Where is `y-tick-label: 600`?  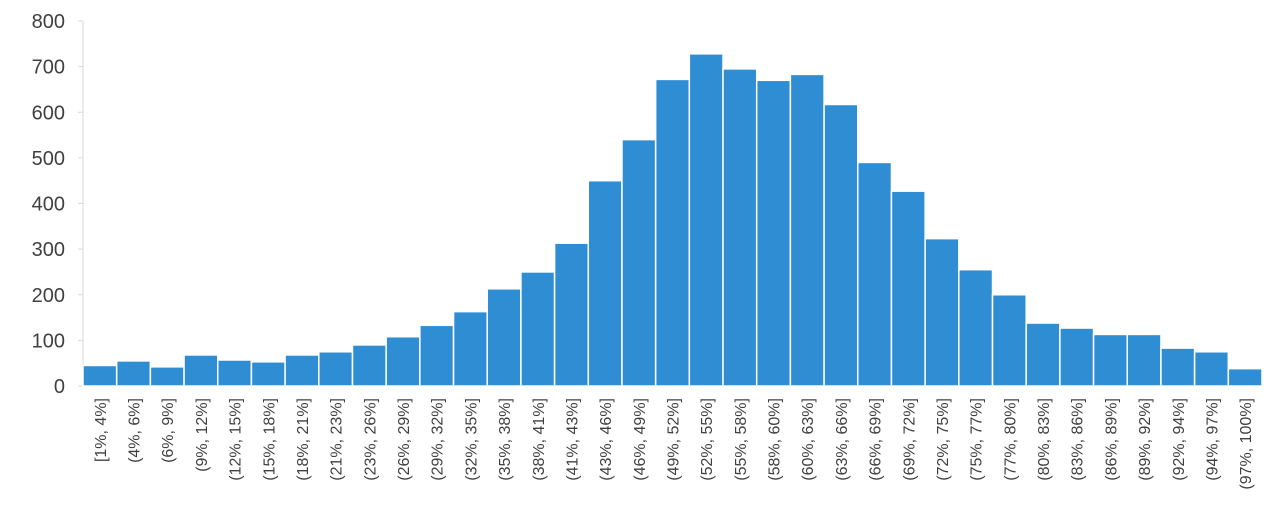
y-tick-label: 600 is located at coordinates (48, 113).